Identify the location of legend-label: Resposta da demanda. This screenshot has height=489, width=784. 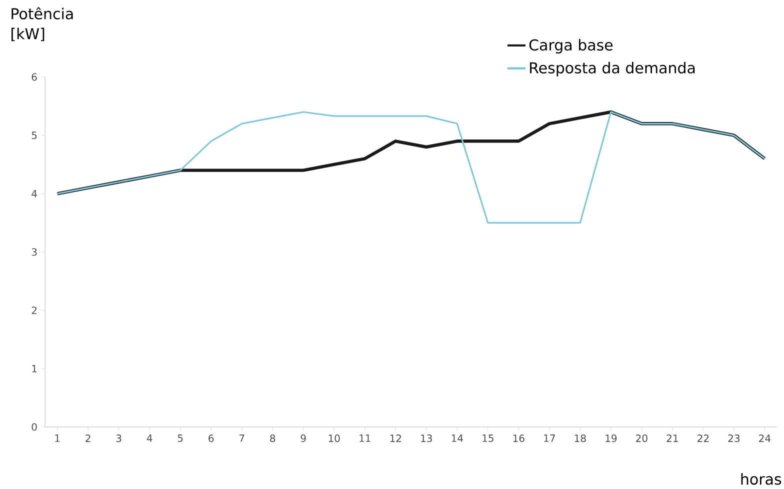
(612, 69).